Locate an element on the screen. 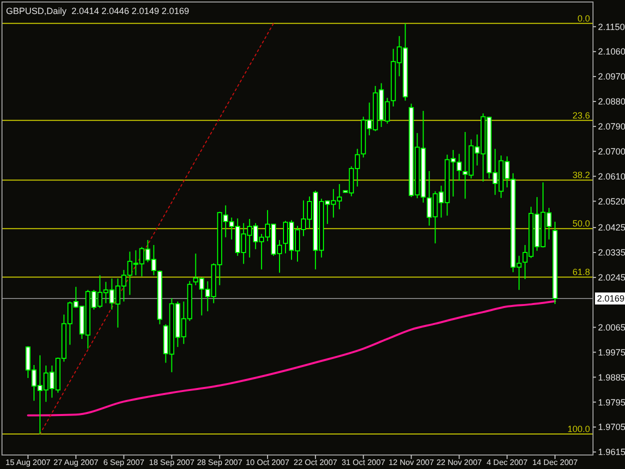 The width and height of the screenshot is (625, 469). y-tick-label: 2.0335 is located at coordinates (611, 253).